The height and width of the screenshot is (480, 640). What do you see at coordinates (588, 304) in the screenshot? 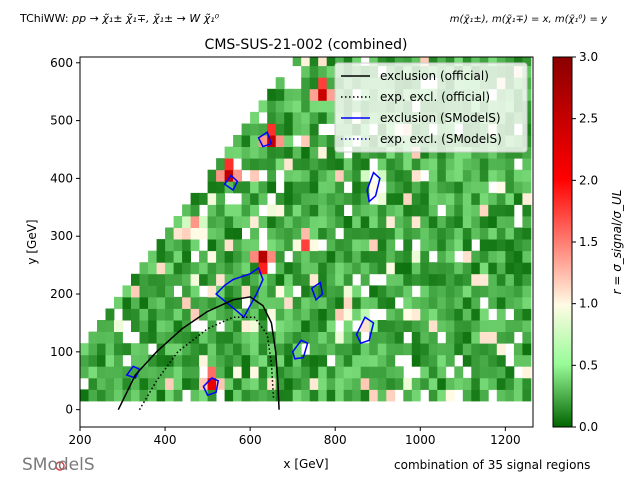
I see `colorbar-tick-label: 1.0` at bounding box center [588, 304].